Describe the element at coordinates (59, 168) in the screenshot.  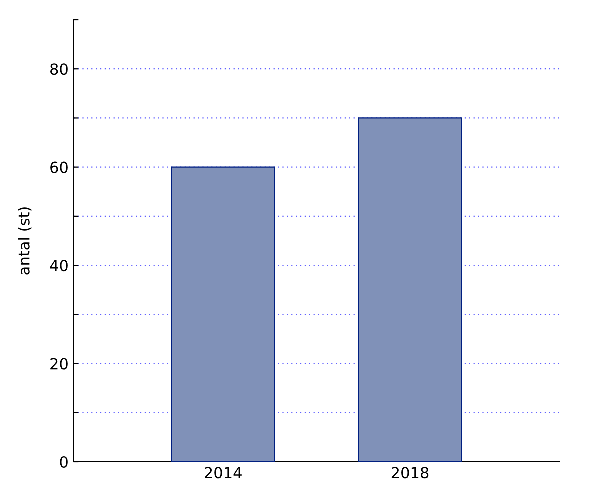
I see `y-tick-label: 60` at that location.